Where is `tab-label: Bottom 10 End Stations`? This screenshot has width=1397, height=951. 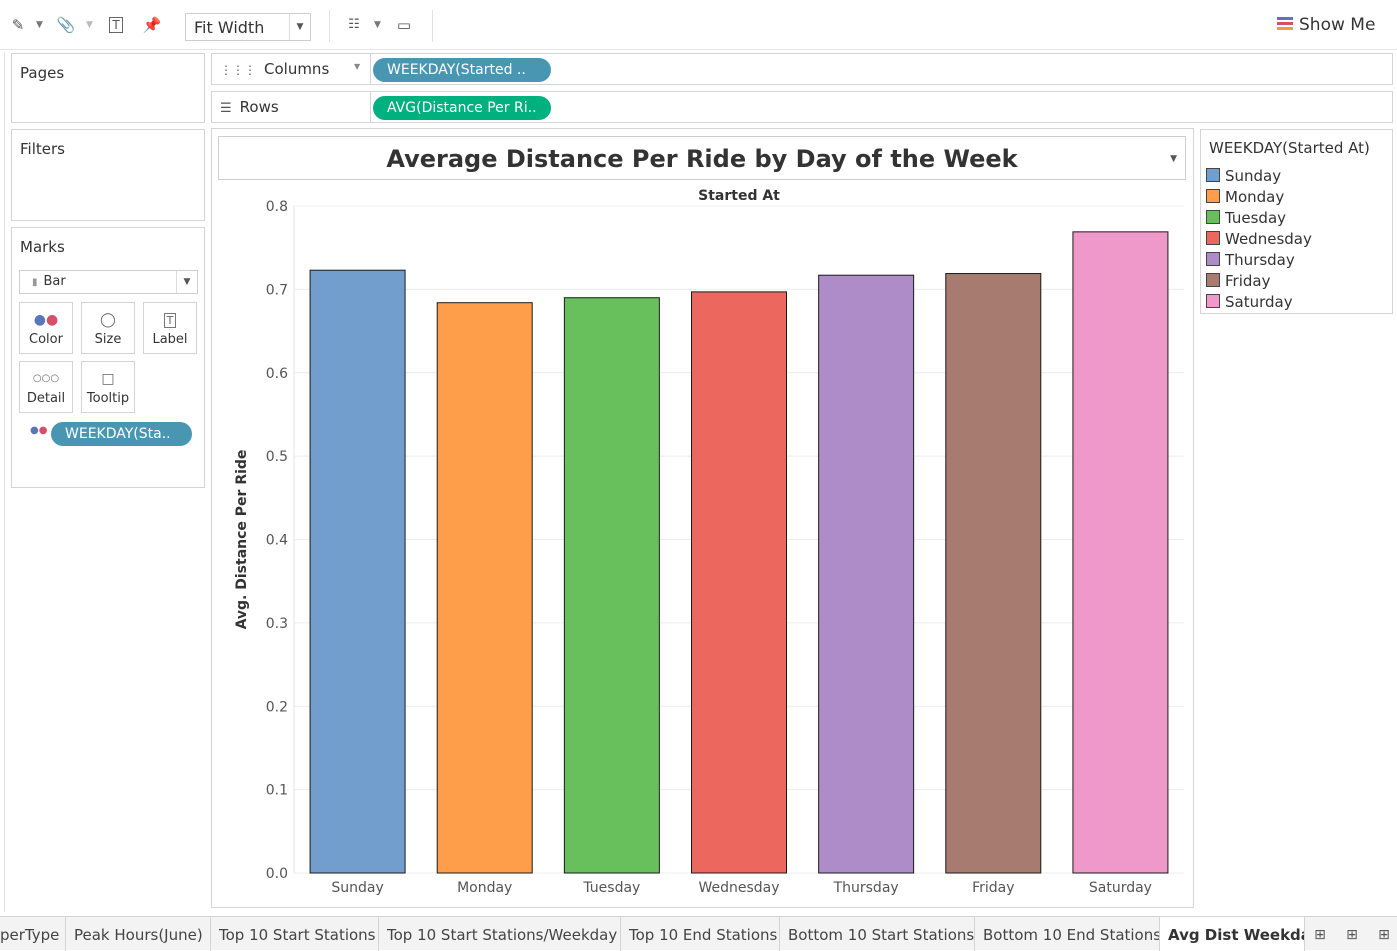 tab-label: Bottom 10 End Stations is located at coordinates (1071, 935).